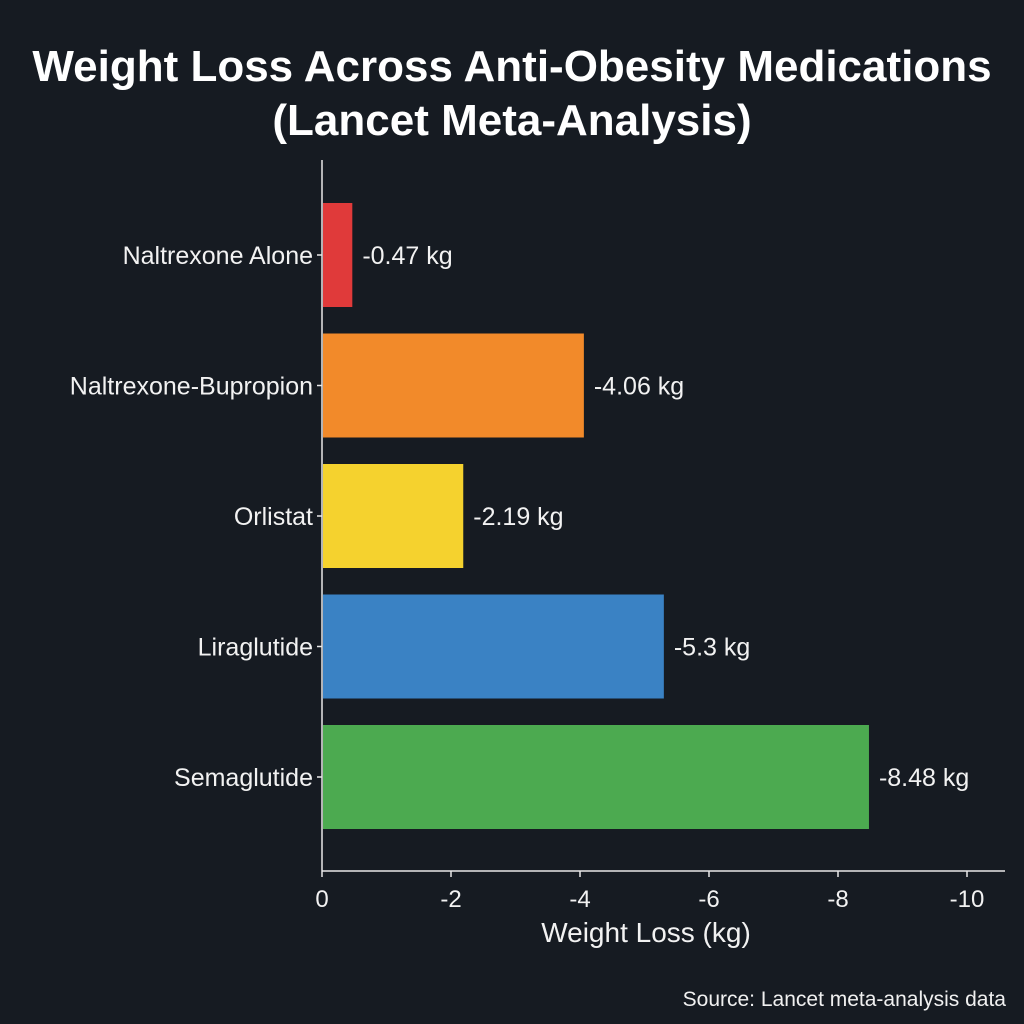  What do you see at coordinates (407, 256) in the screenshot?
I see `data-label: -0.47 kg` at bounding box center [407, 256].